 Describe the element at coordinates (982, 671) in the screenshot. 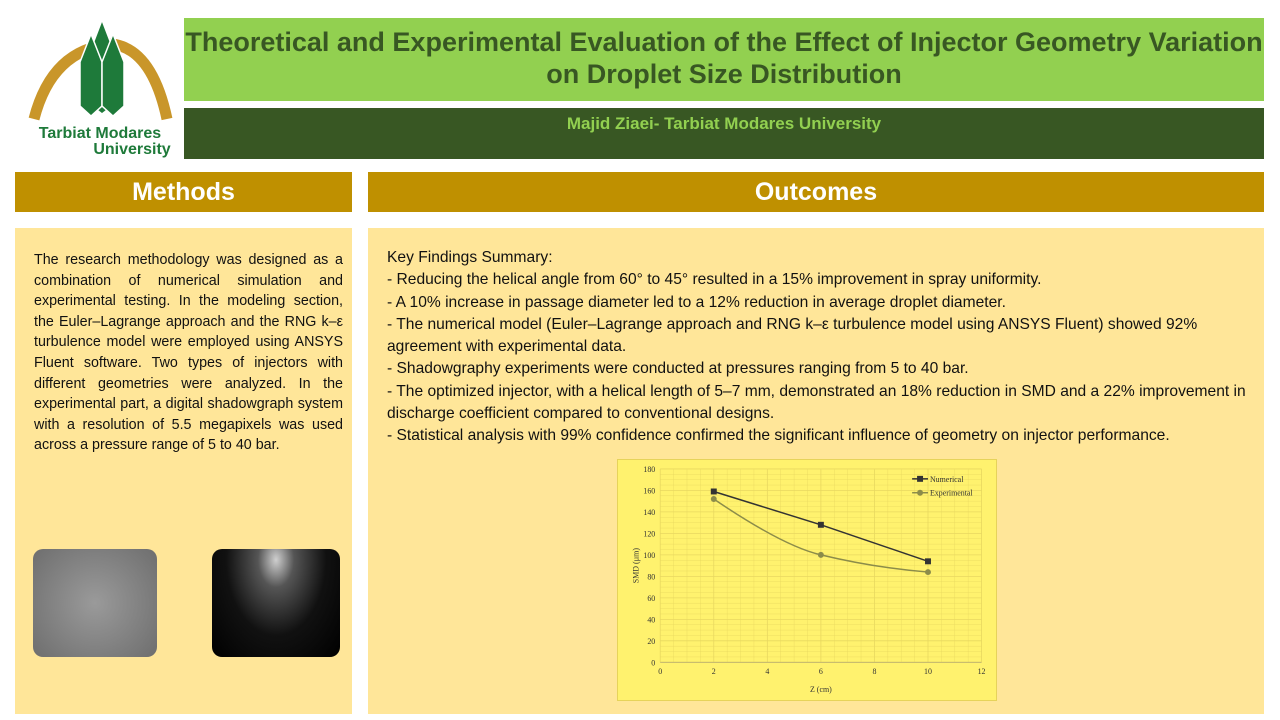

I see `x-tick-label: 12` at that location.